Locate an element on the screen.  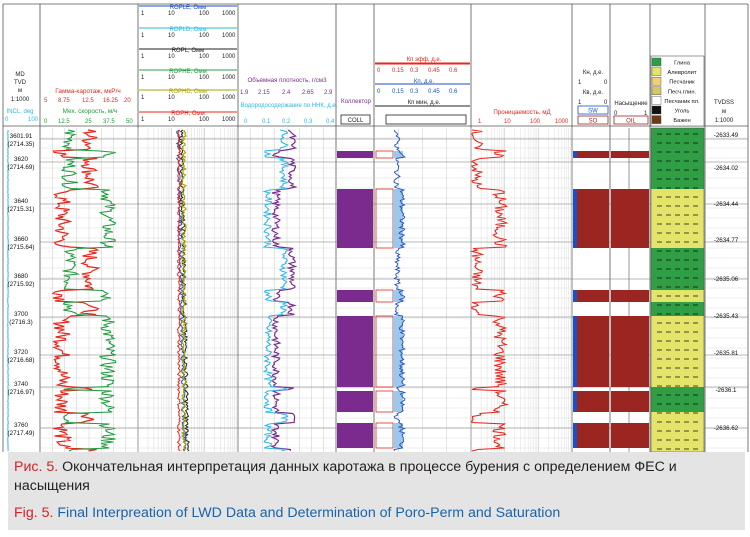
rop-scale-2: 25 is located at coordinates (88, 122).